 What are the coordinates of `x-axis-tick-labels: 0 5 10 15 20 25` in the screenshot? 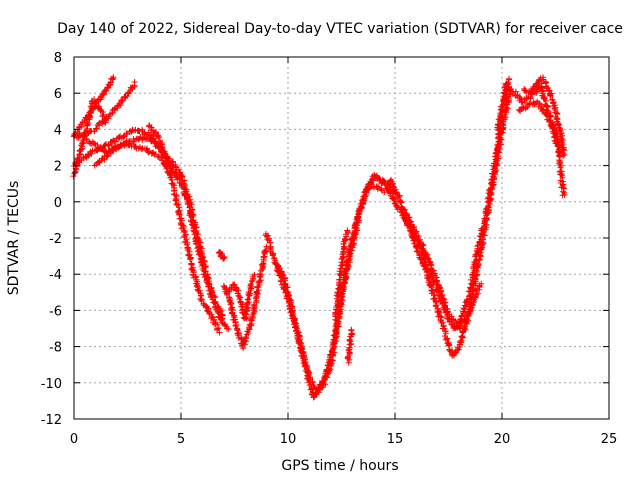 It's located at (343, 439).